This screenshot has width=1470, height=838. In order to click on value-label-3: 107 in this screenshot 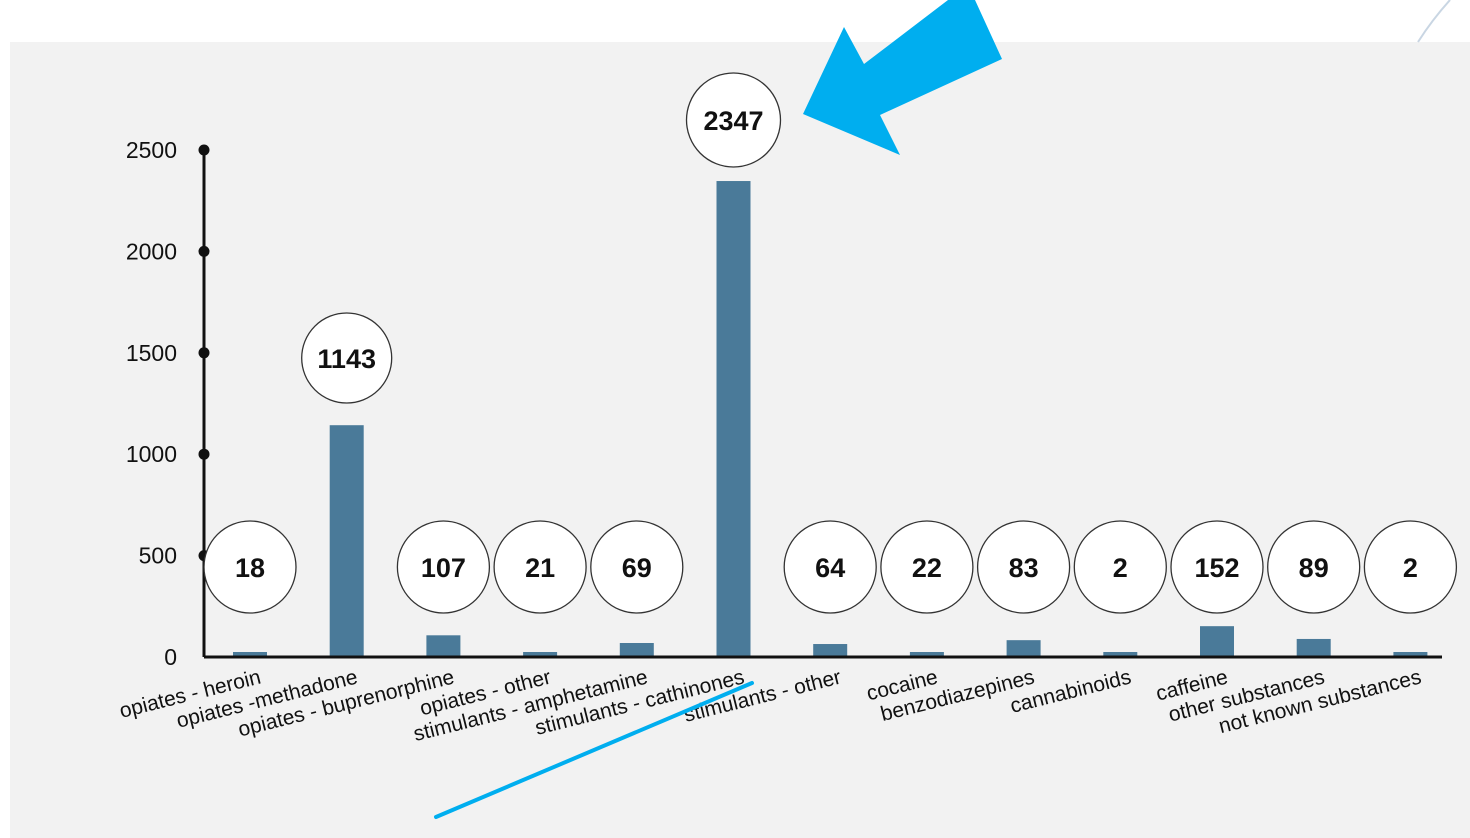, I will do `click(443, 568)`.